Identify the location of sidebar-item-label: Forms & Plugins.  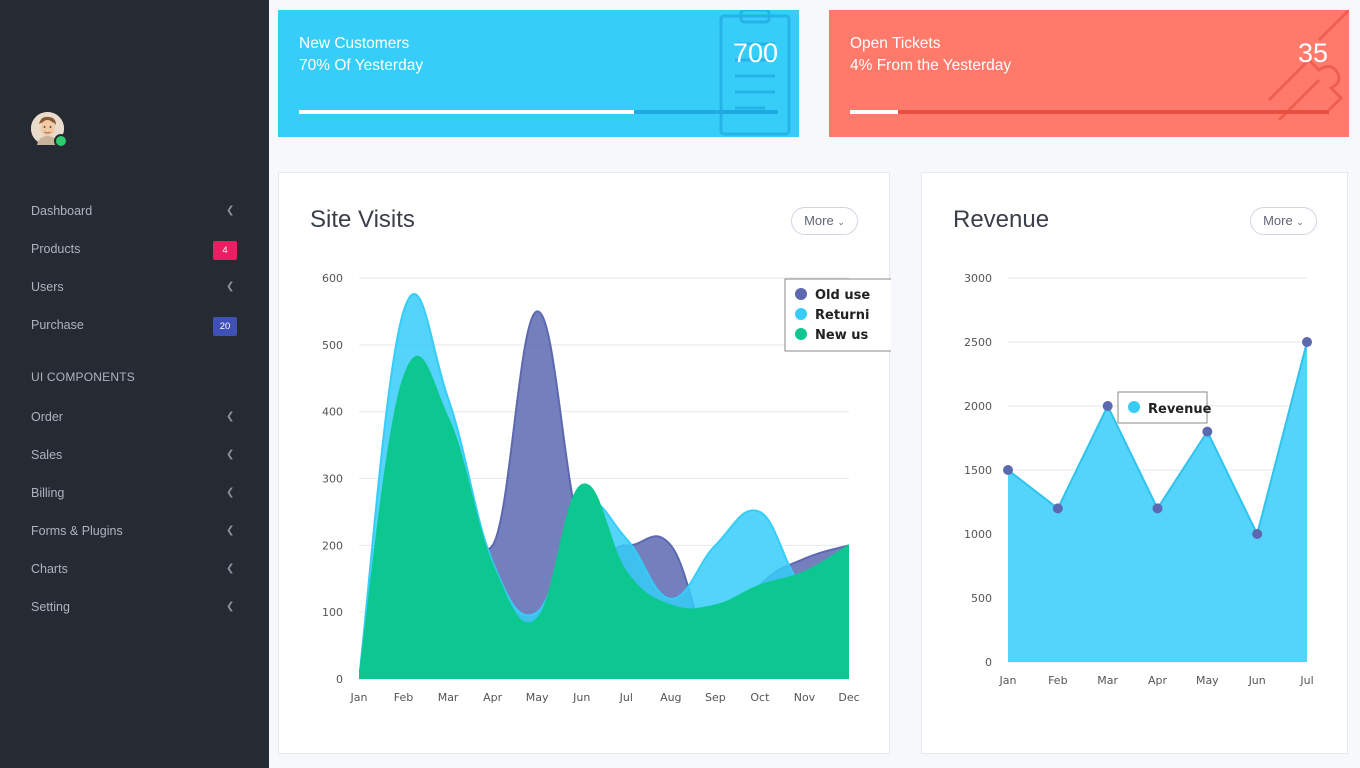
(77, 531).